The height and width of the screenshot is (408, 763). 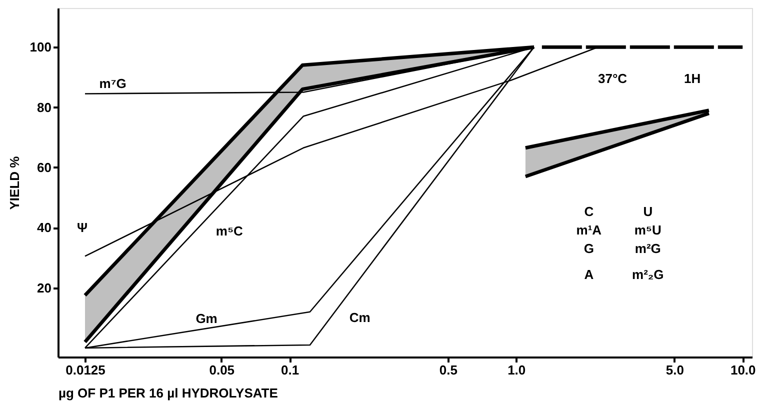 I want to click on x-tick-label: 0.1, so click(x=290, y=370).